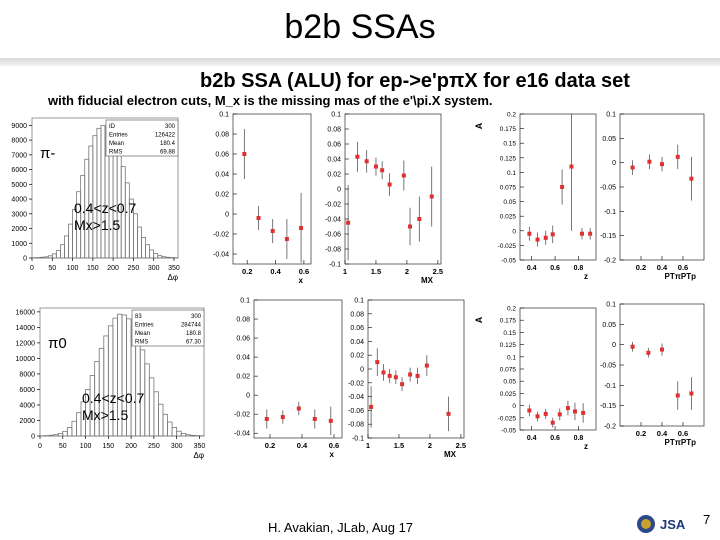  Describe the element at coordinates (221, 235) in the screenshot. I see `y-tick-label: -0.02` at that location.